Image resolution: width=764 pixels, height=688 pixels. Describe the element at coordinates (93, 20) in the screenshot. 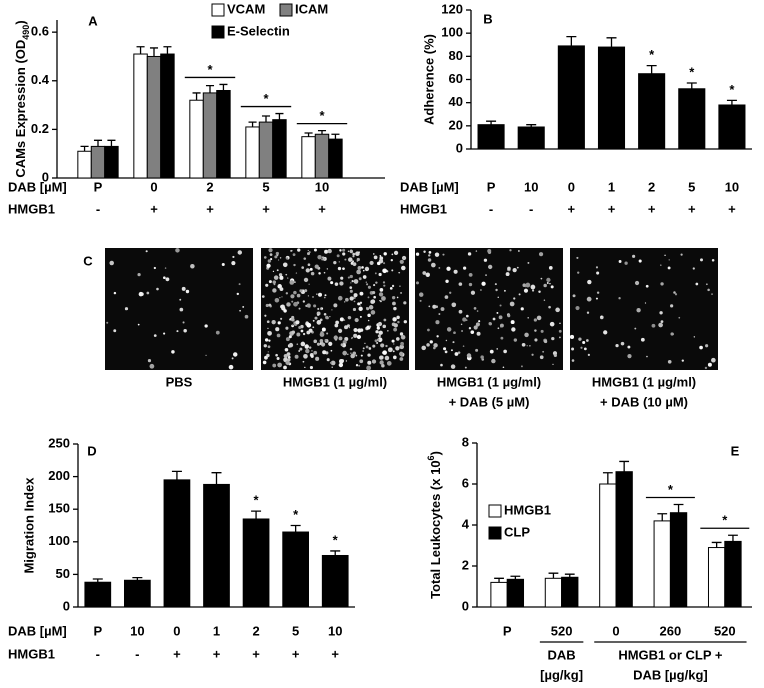

I see `panel-label: A` at that location.